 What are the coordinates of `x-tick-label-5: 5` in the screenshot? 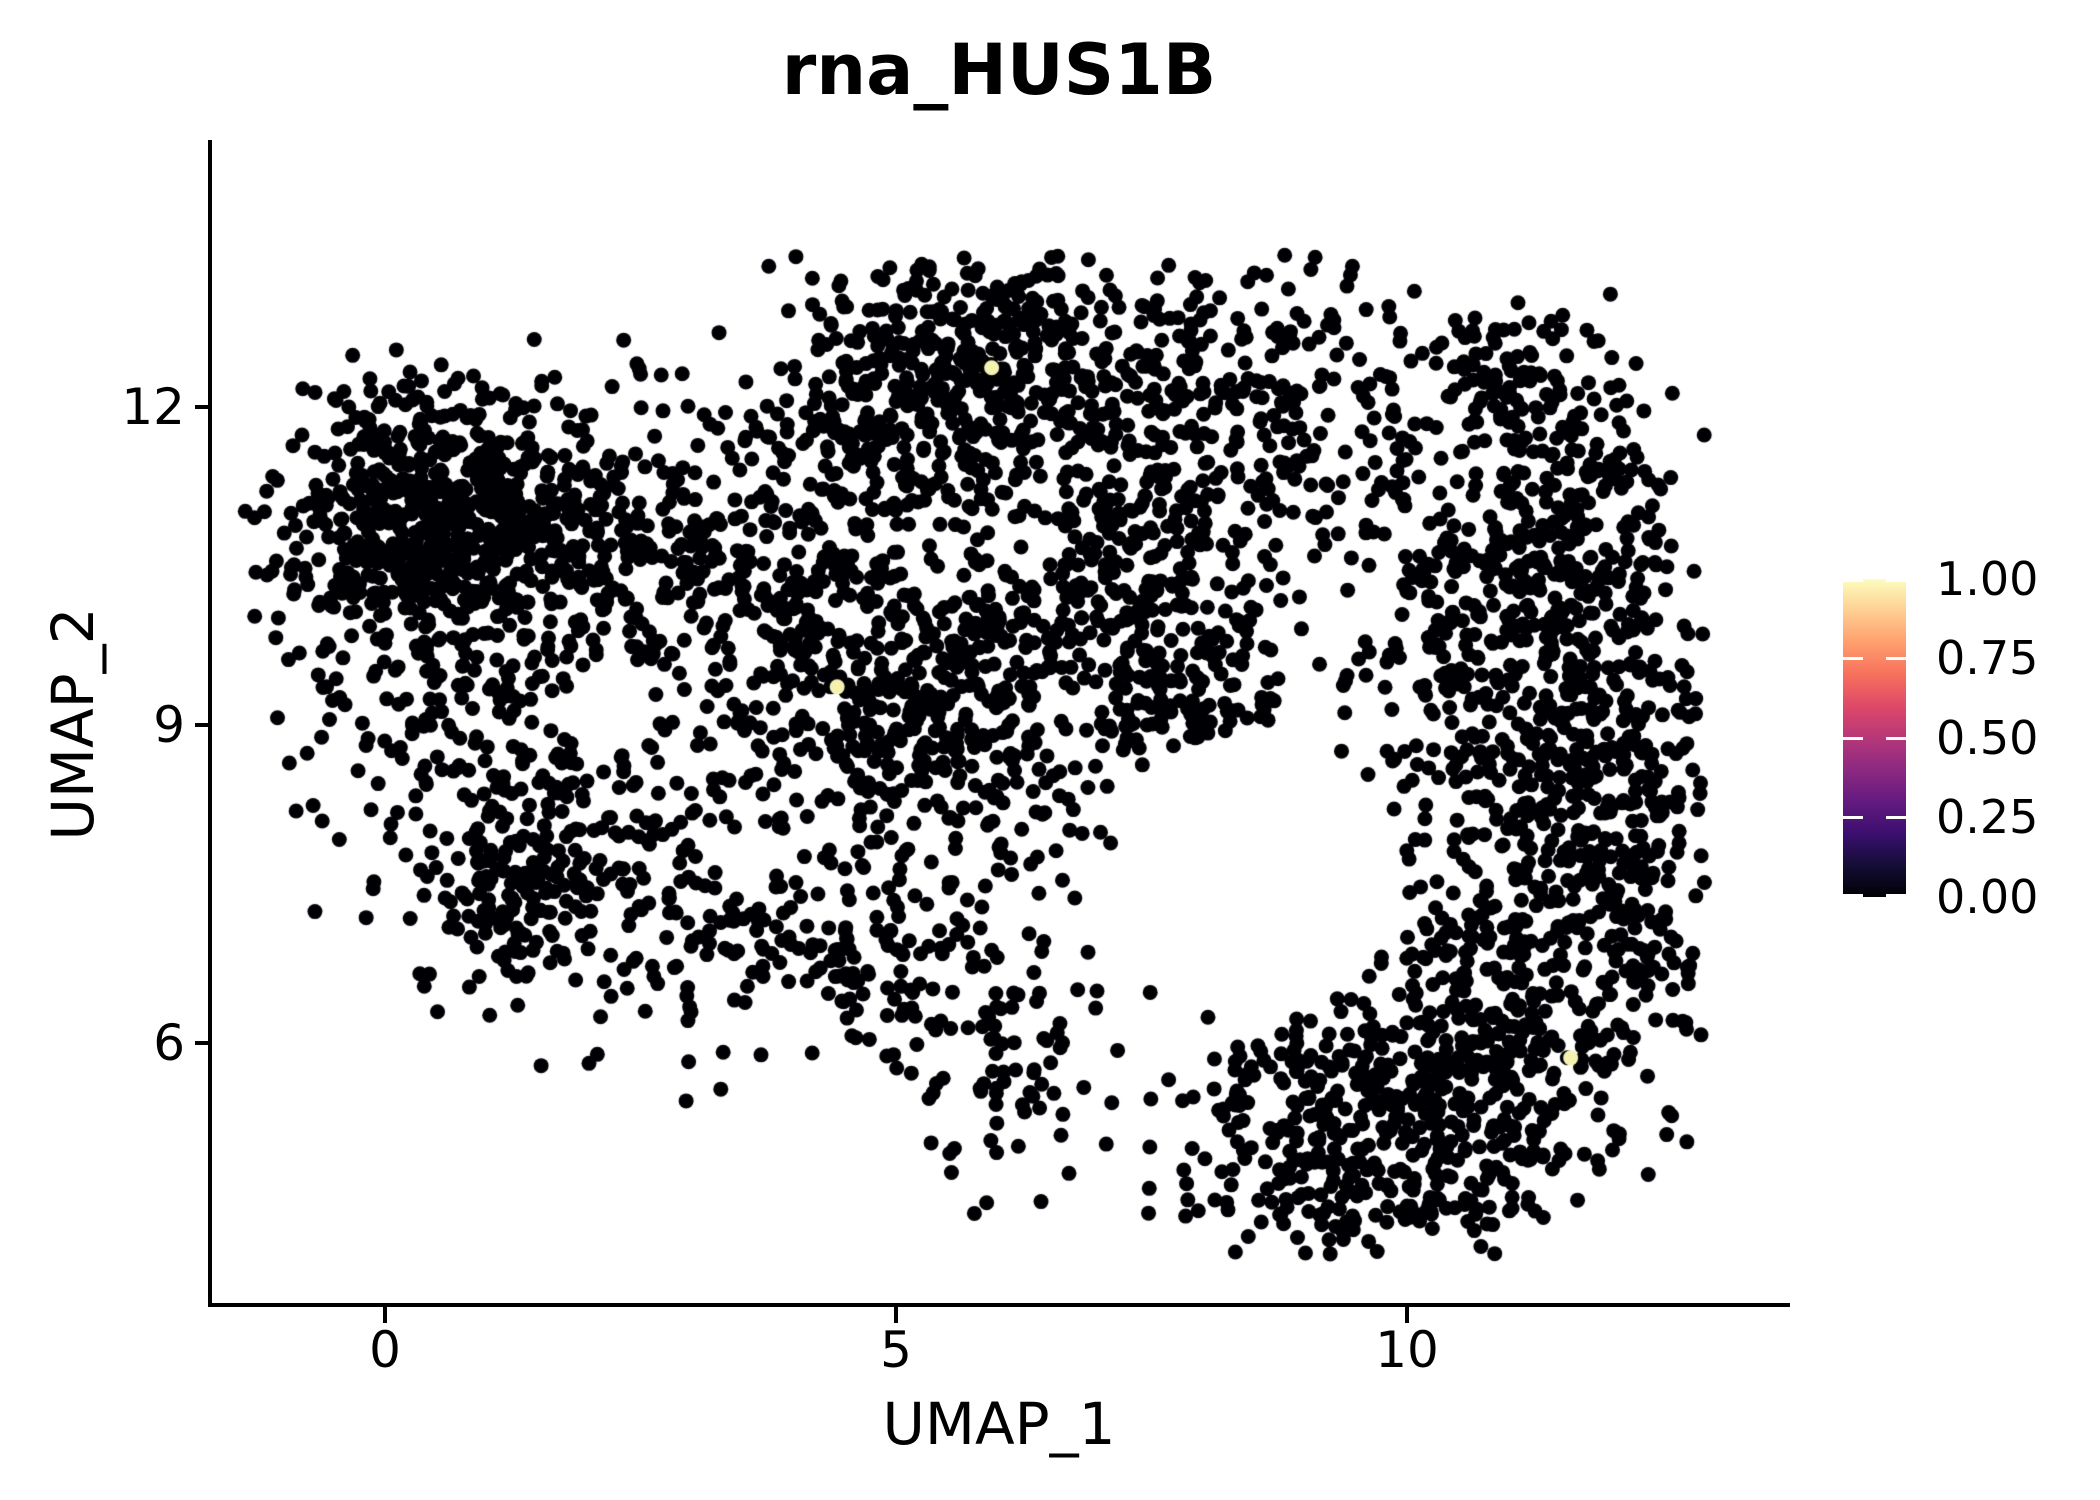 It's located at (896, 1350).